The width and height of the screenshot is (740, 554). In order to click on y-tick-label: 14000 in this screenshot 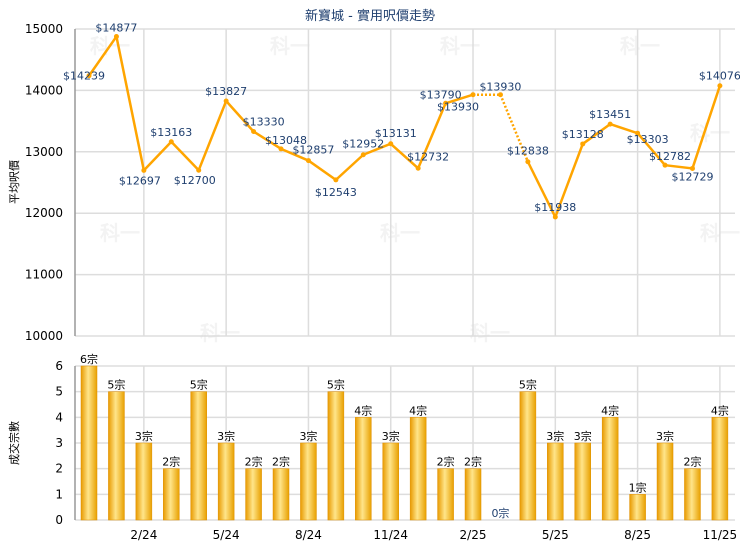, I will do `click(44, 90)`.